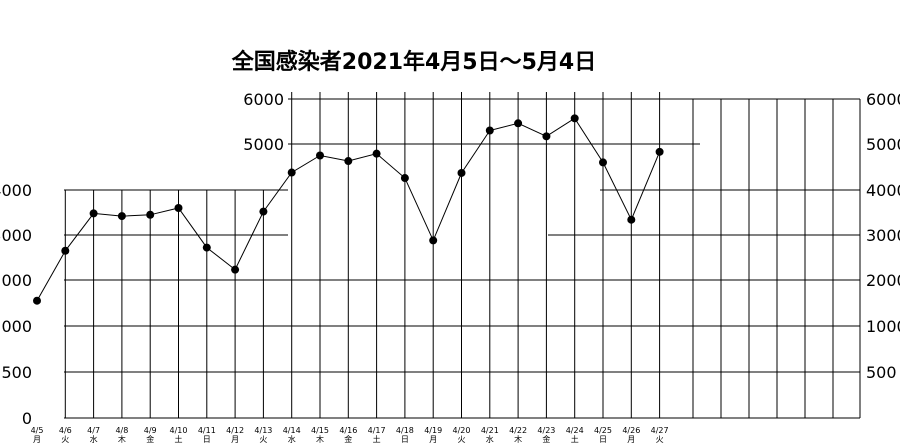  Describe the element at coordinates (603, 430) in the screenshot. I see `x-tick-date: 4/25` at that location.